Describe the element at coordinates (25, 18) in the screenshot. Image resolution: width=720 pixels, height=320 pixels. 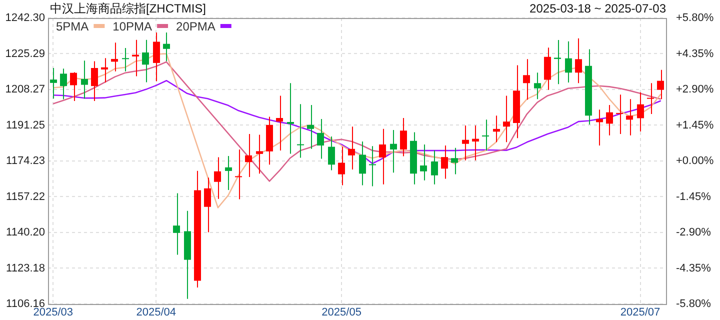
I see `y-tick-label: 1242.30` at that location.